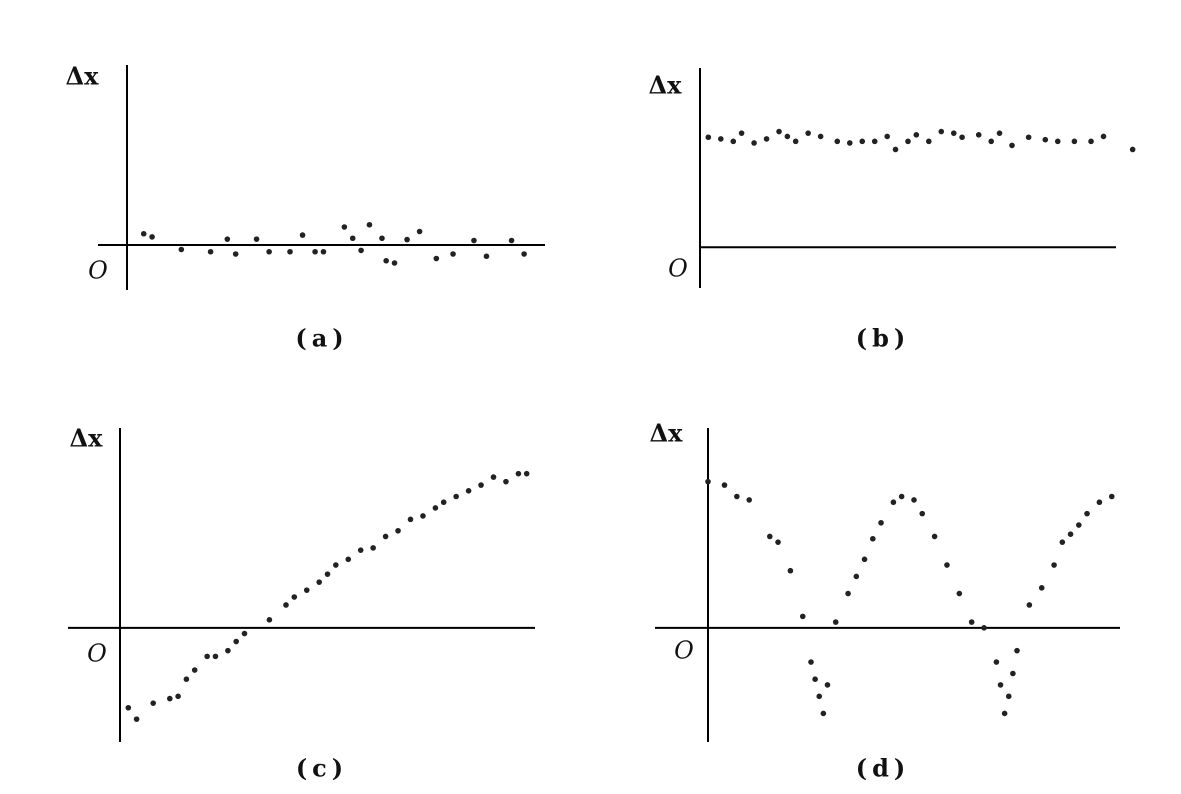 This screenshot has height=794, width=1181. I want to click on origin-label: O, so click(98, 271).